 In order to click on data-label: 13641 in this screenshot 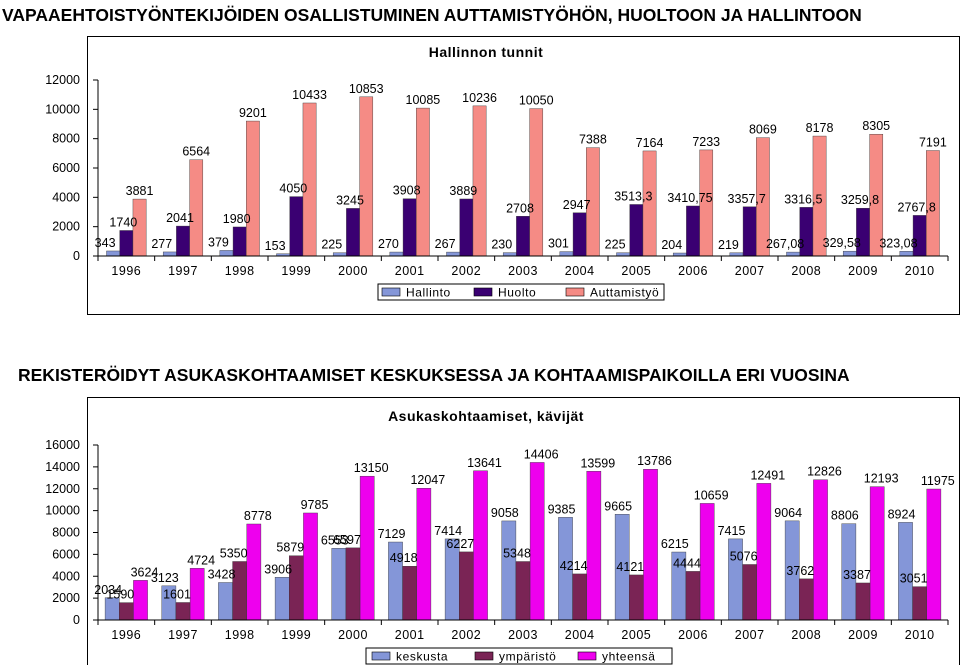, I will do `click(484, 463)`.